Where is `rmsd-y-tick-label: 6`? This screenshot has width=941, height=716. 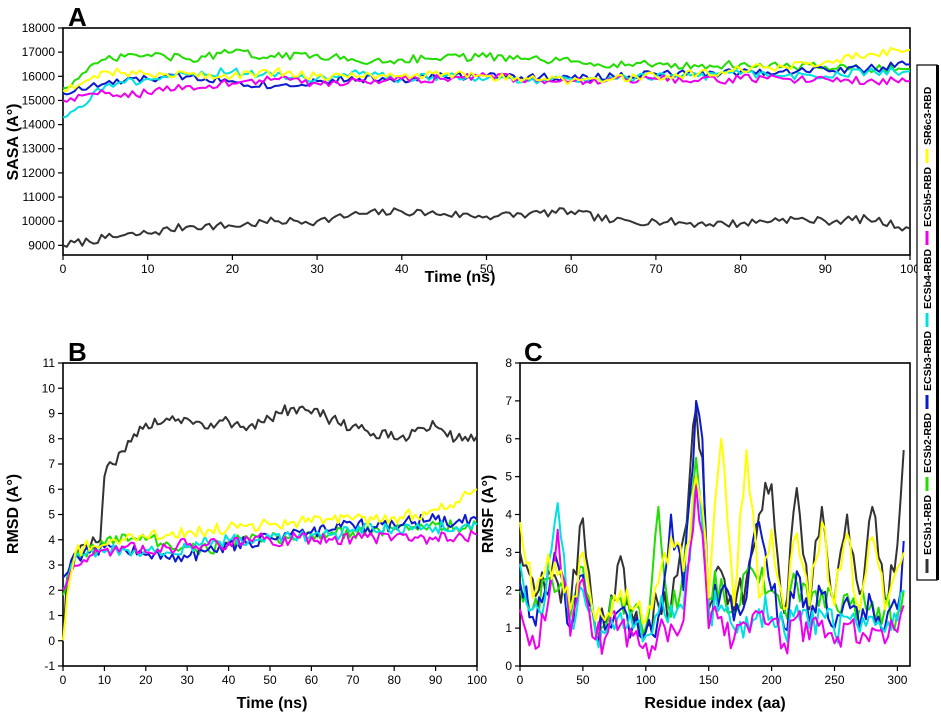 rmsd-y-tick-label: 6 is located at coordinates (51, 489).